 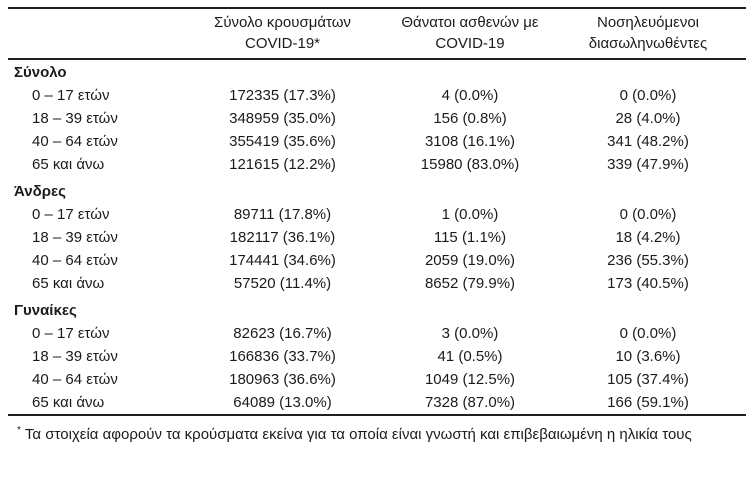 I want to click on intubated-cell: 10 (3.6%), so click(x=648, y=356).